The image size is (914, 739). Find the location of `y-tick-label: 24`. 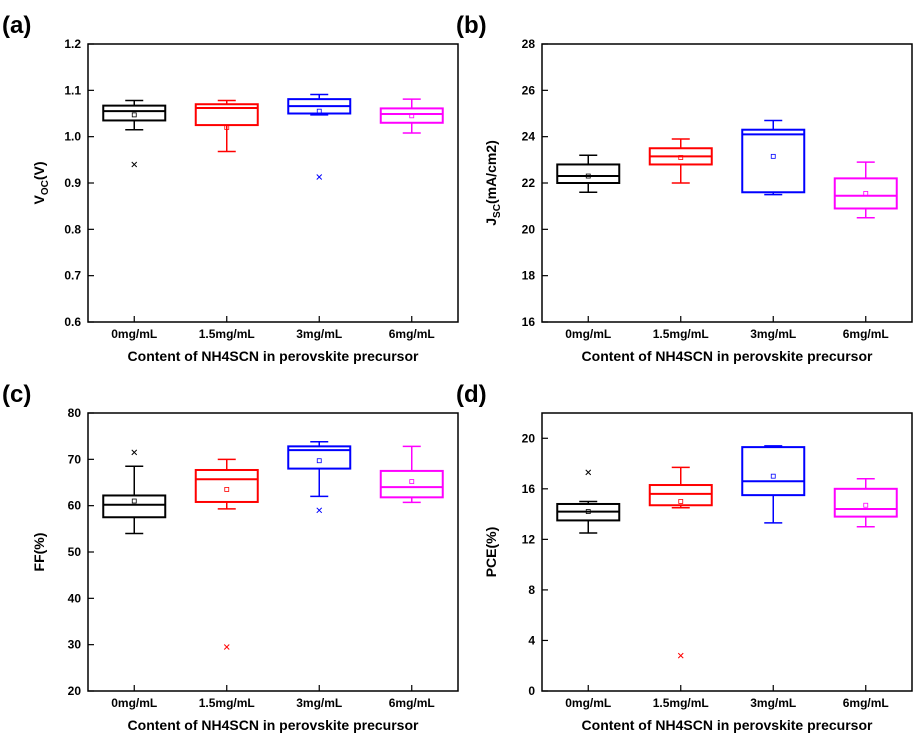

y-tick-label: 24 is located at coordinates (529, 137).